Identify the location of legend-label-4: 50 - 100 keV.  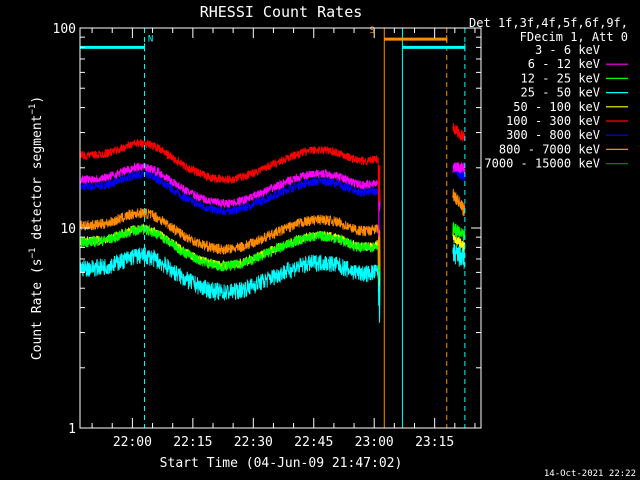
(556, 107).